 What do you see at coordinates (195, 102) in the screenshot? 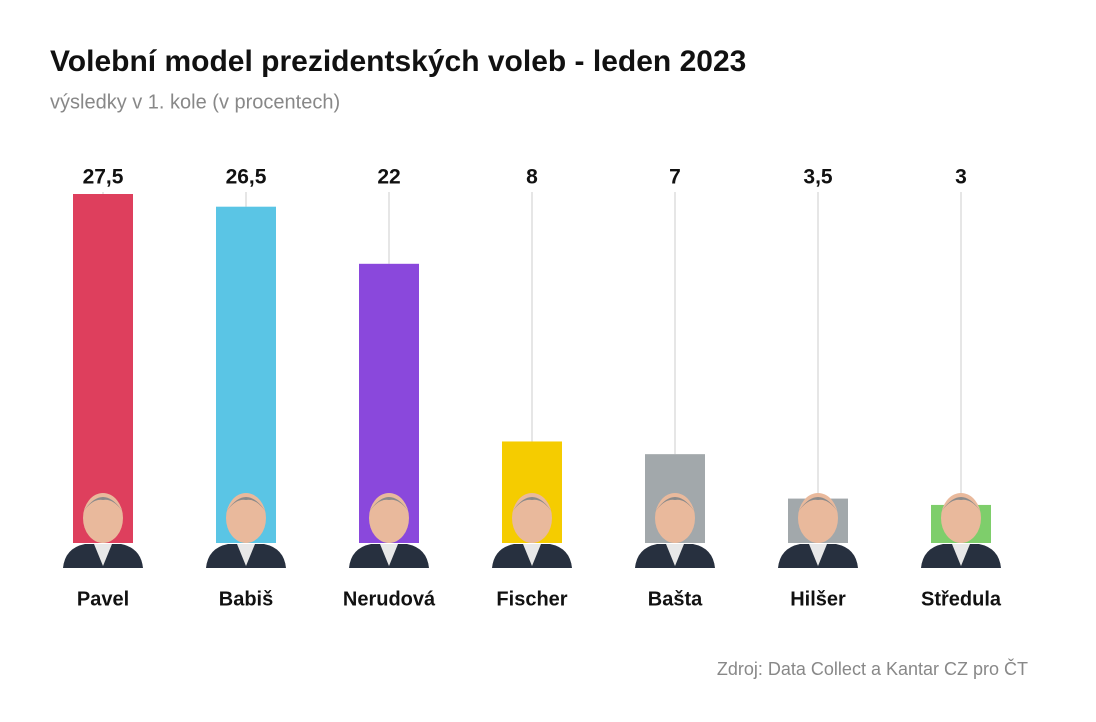
I see `chart-subtitle: výsledky v 1. kole (v procentech)` at bounding box center [195, 102].